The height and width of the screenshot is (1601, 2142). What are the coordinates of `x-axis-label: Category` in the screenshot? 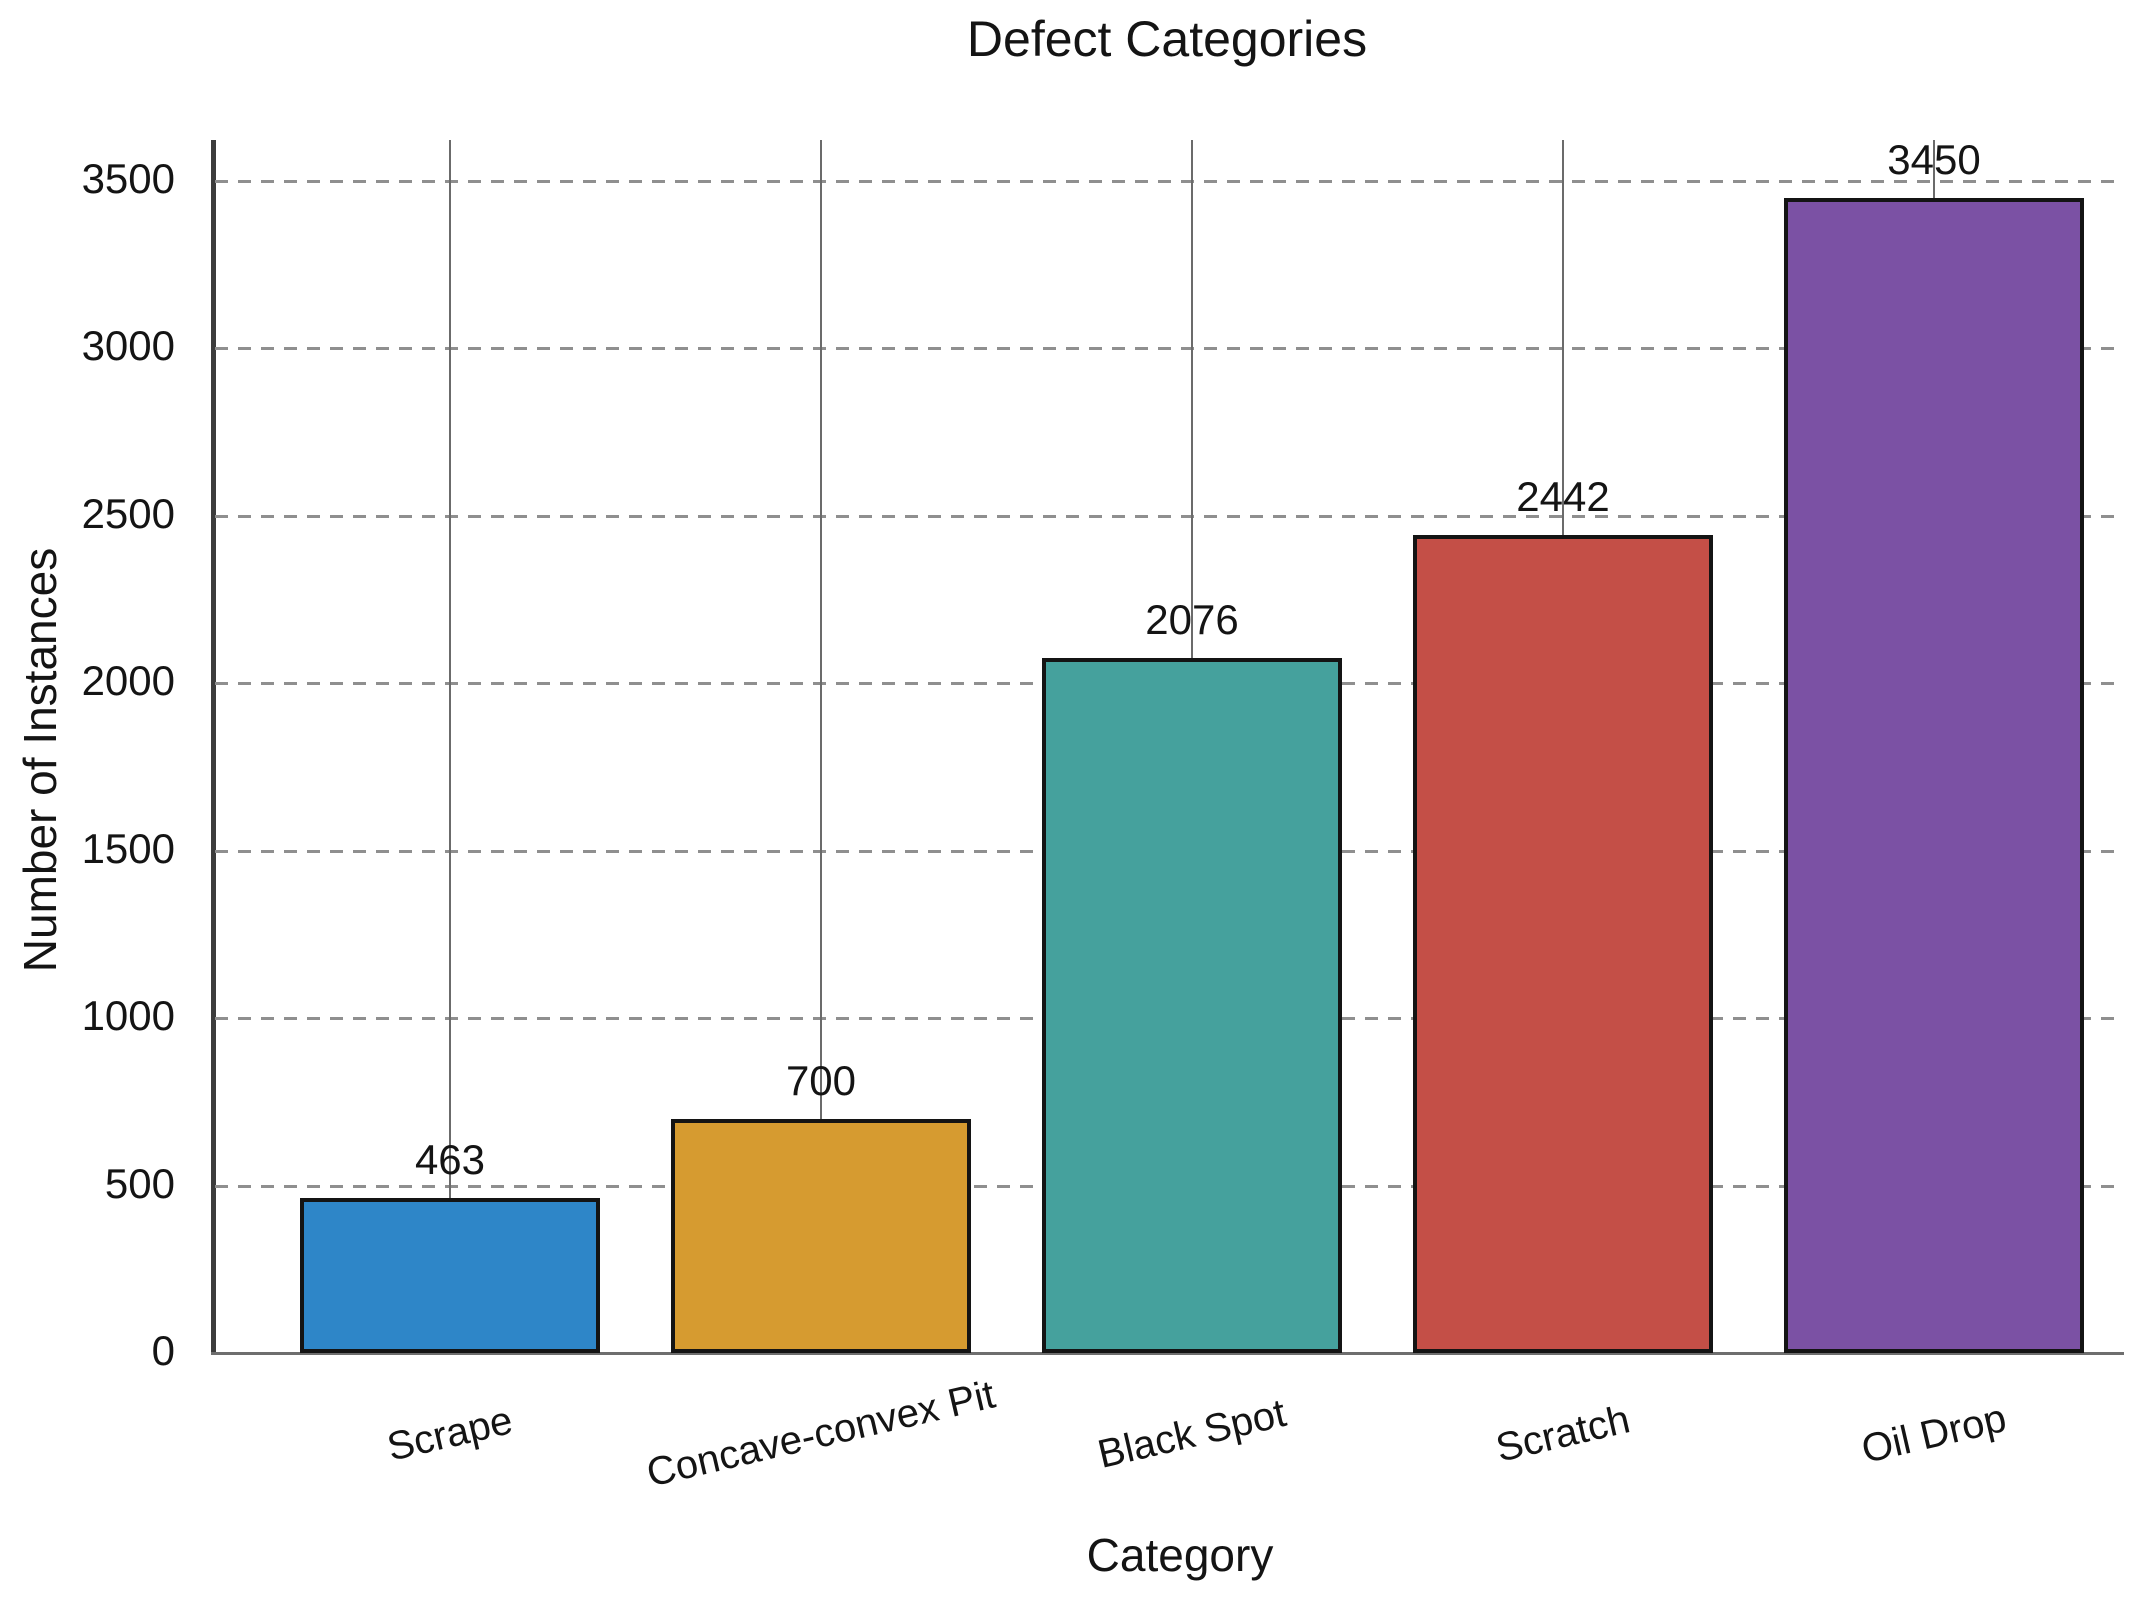 It's located at (1180, 1555).